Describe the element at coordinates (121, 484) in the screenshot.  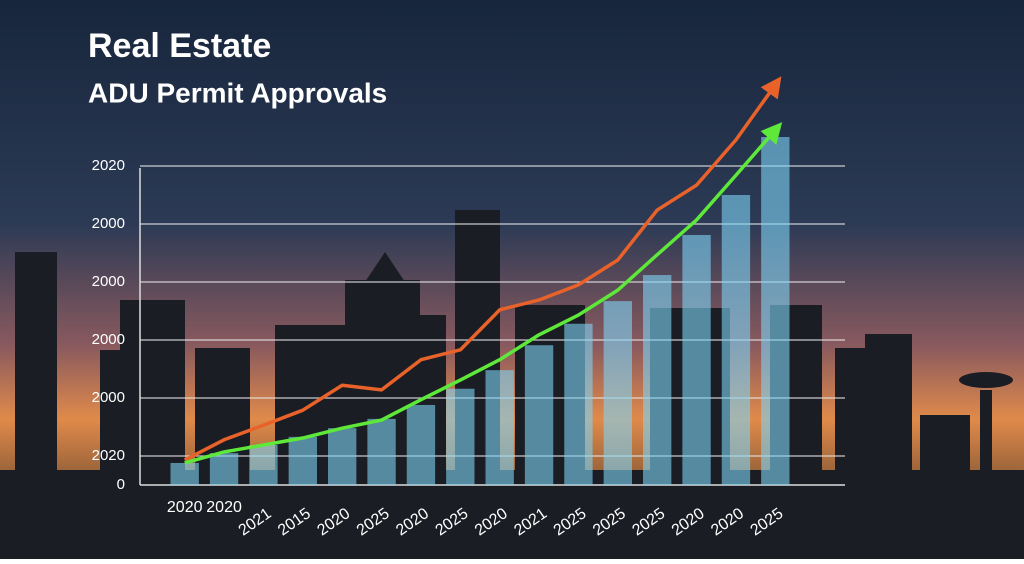
I see `y-tick-label: 0` at that location.